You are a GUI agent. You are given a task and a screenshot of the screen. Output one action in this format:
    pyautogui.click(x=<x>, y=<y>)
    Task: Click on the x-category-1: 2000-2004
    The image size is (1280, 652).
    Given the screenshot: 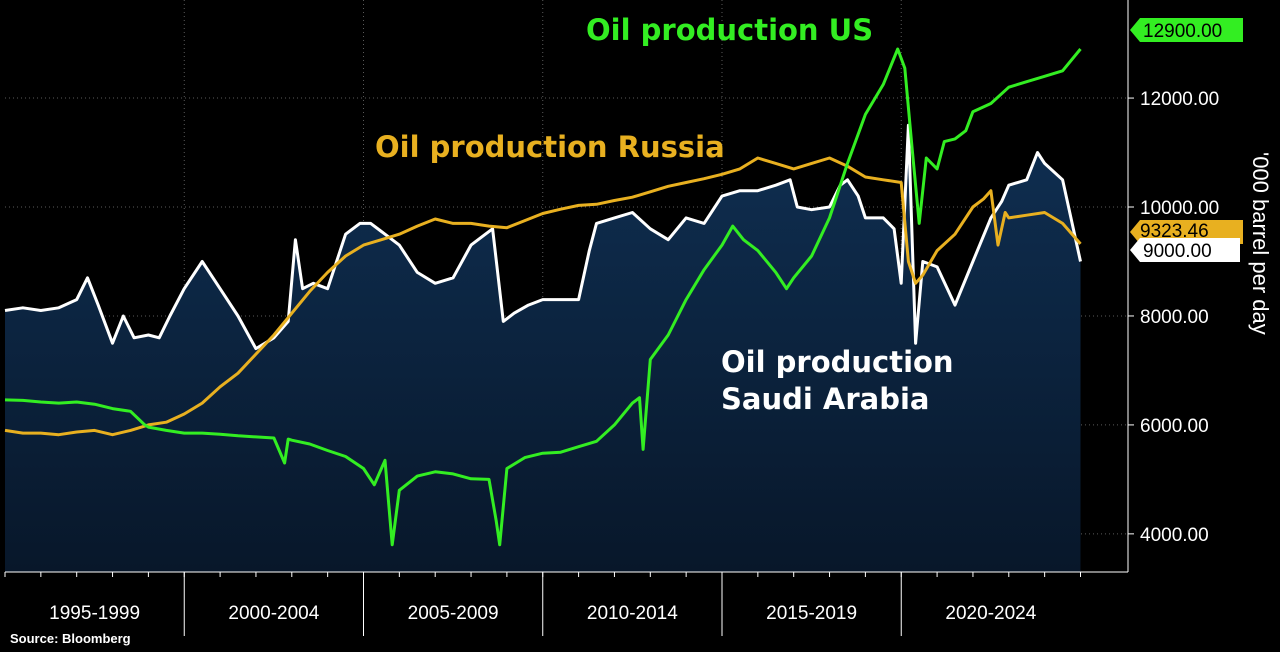 What is the action you would take?
    pyautogui.click(x=273, y=613)
    